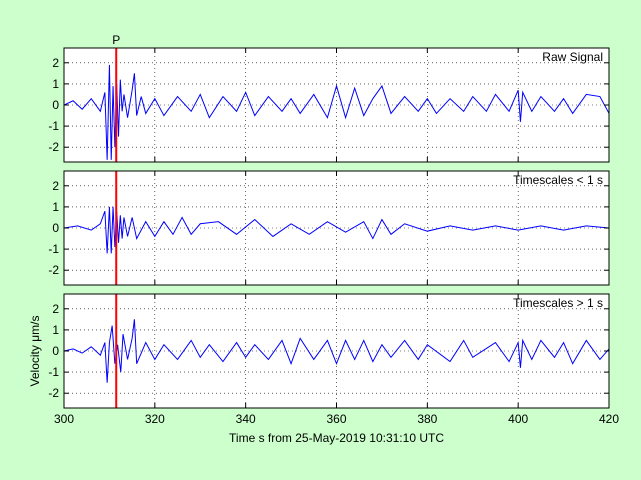  What do you see at coordinates (64, 419) in the screenshot?
I see `x-tick-label: 300` at bounding box center [64, 419].